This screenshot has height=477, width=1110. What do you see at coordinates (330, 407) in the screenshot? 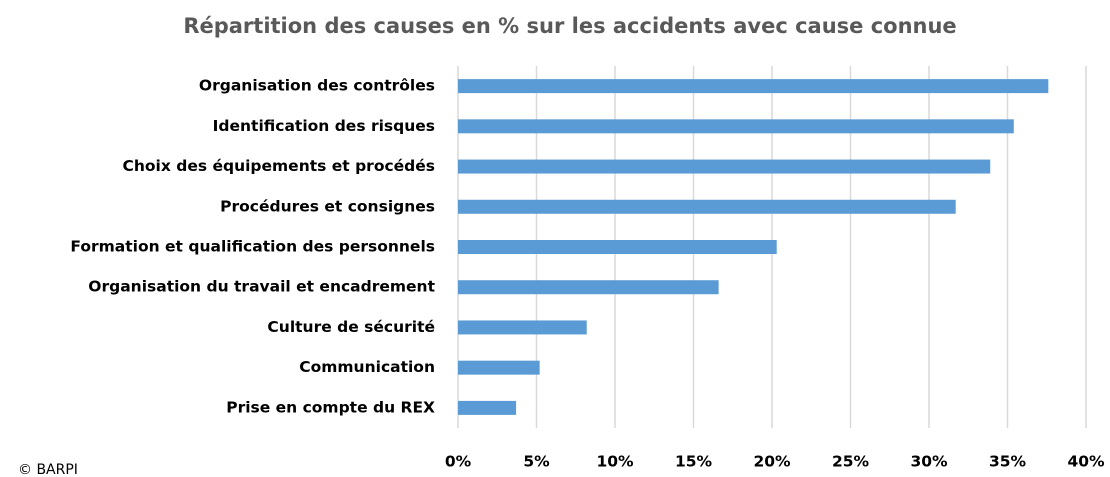
I see `y-tick-label: Prise en compte du REX` at bounding box center [330, 407].